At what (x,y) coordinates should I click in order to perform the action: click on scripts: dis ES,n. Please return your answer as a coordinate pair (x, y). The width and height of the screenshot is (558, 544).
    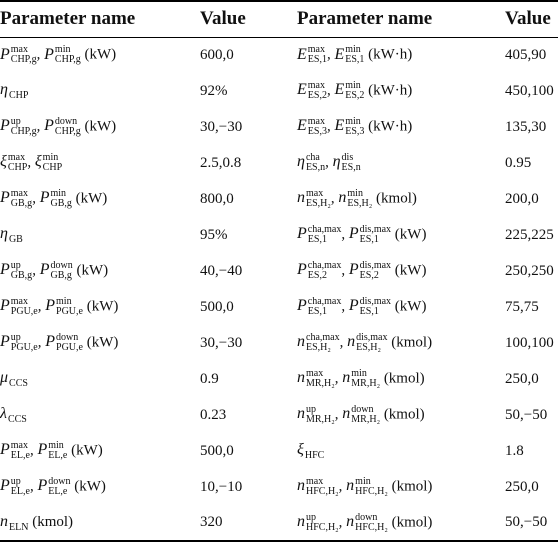
    Looking at the image, I should click on (351, 163).